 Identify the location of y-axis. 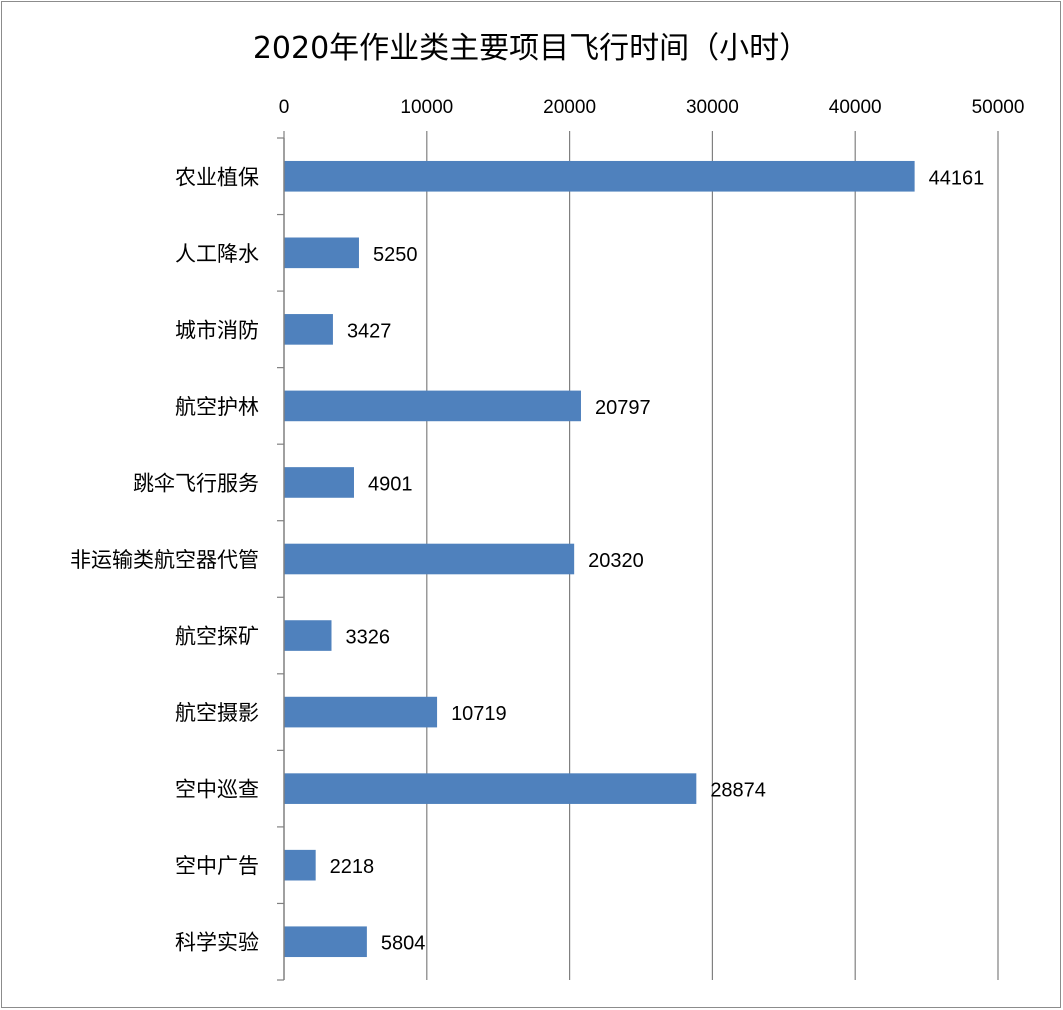
(281, 559).